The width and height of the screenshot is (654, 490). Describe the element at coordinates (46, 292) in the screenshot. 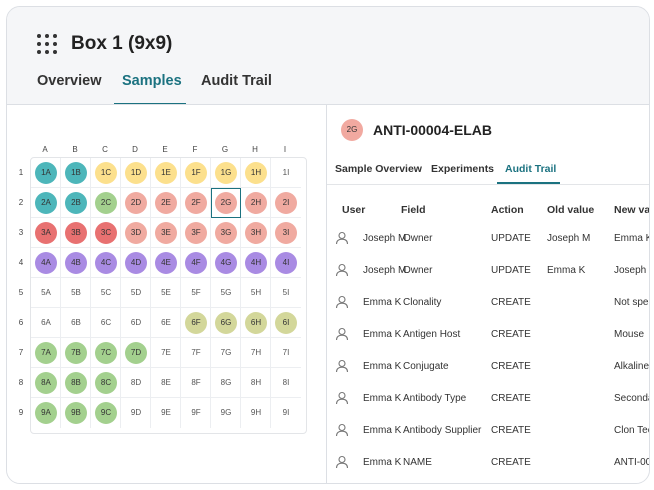

I see `empty-well: 5A` at that location.